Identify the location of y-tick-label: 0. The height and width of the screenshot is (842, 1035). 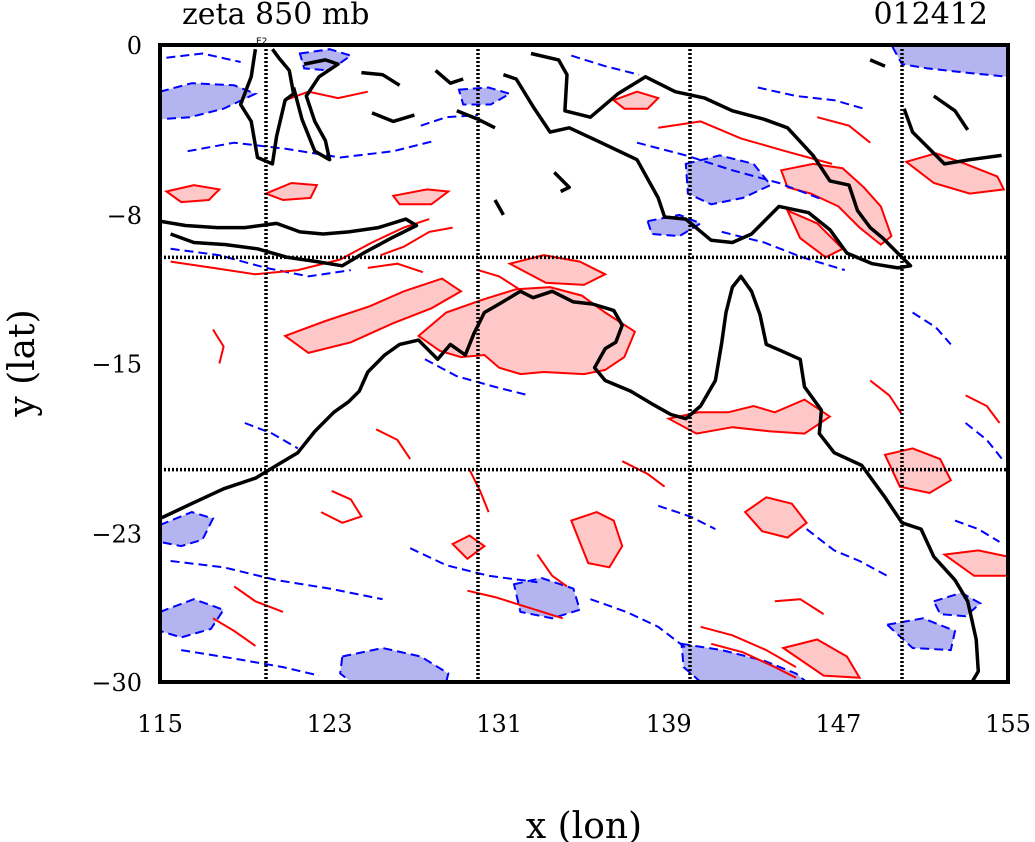
(134, 46).